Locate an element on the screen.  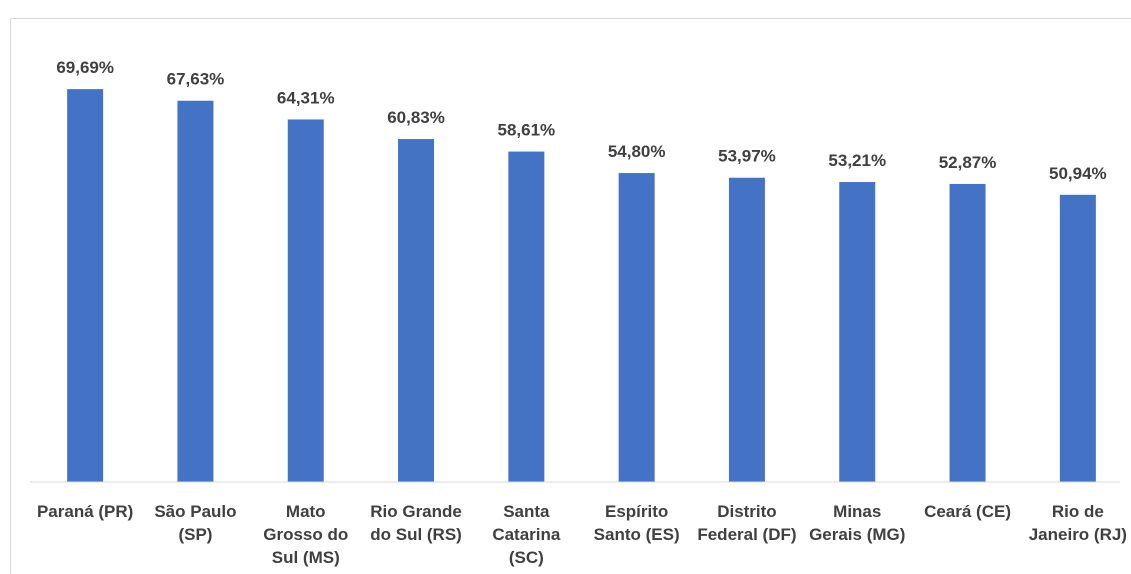
x-tick-label: São Paulo (SP) is located at coordinates (195, 523).